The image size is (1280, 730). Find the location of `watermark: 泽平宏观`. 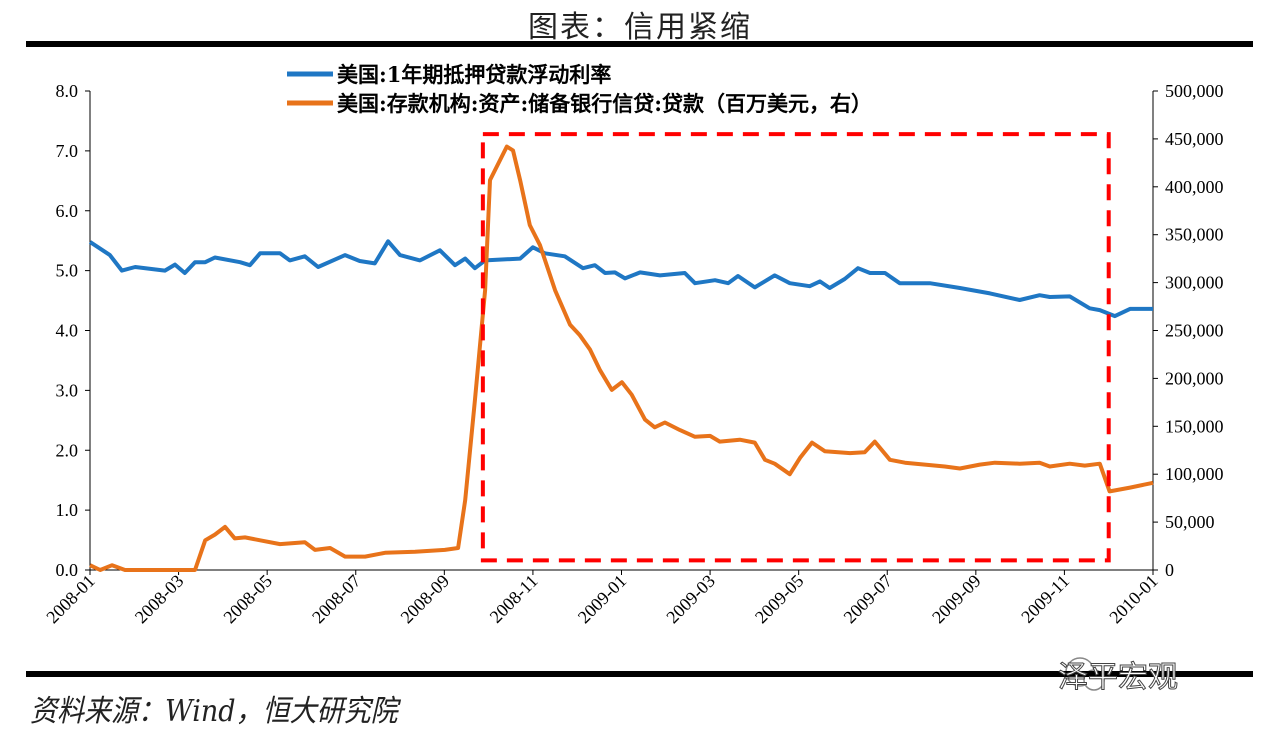

watermark: 泽平宏观 is located at coordinates (1118, 678).